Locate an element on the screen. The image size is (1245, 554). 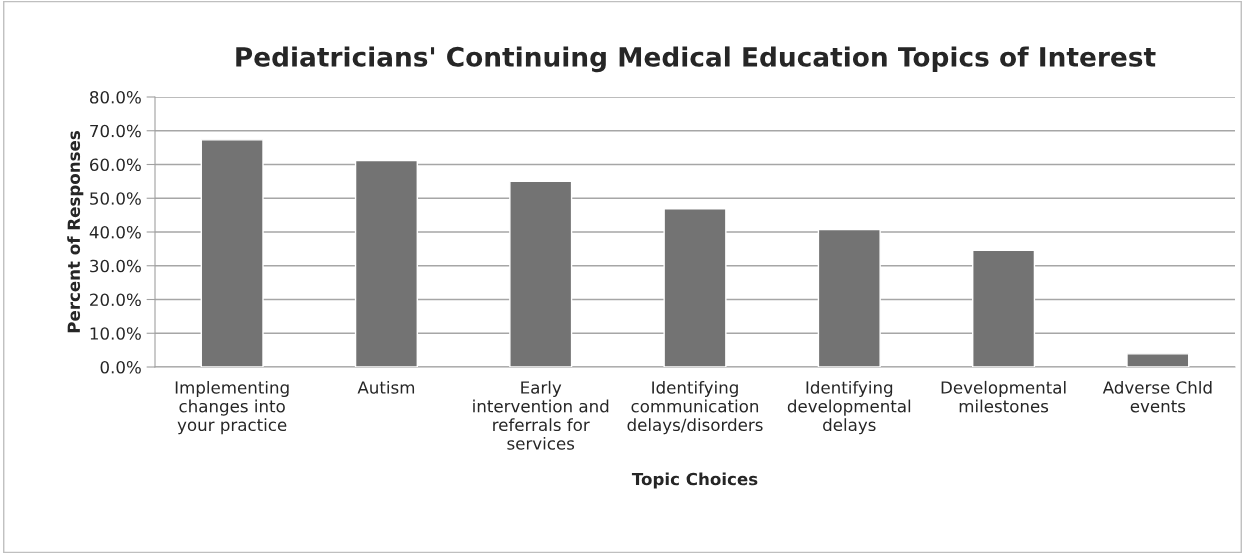
x-tick-label: Developmental milestones is located at coordinates (1003, 396).